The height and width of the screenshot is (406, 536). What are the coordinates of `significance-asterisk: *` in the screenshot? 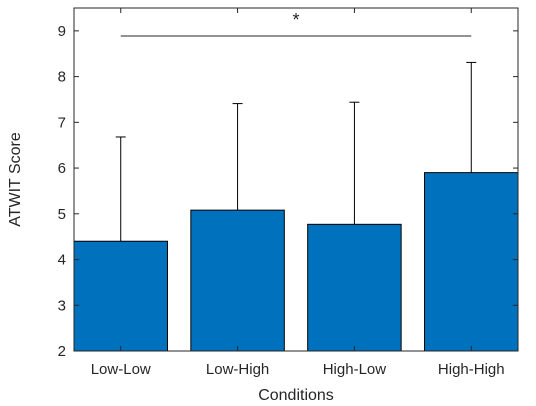 It's located at (295, 20).